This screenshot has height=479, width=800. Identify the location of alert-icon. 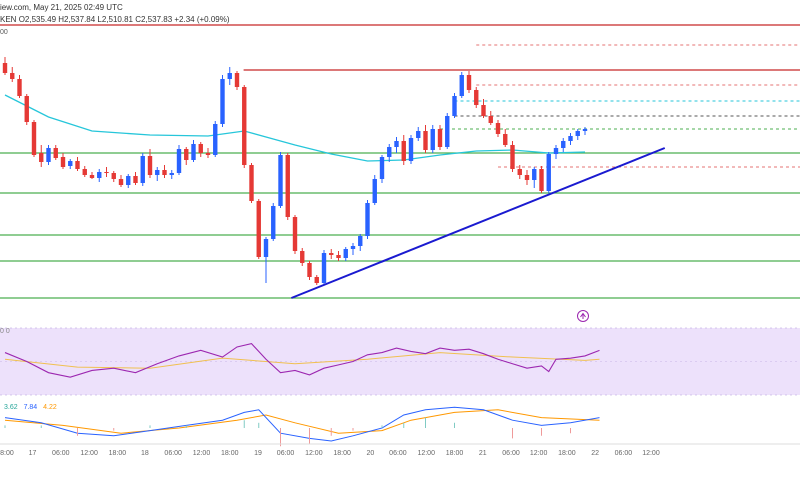
(583, 316).